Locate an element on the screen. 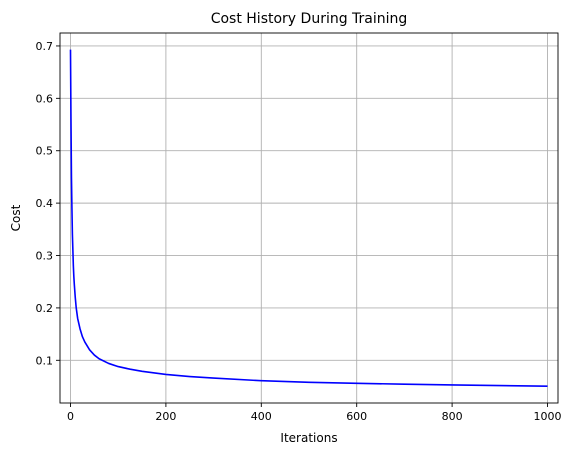  y-tick-label: 0.1 is located at coordinates (45, 360).